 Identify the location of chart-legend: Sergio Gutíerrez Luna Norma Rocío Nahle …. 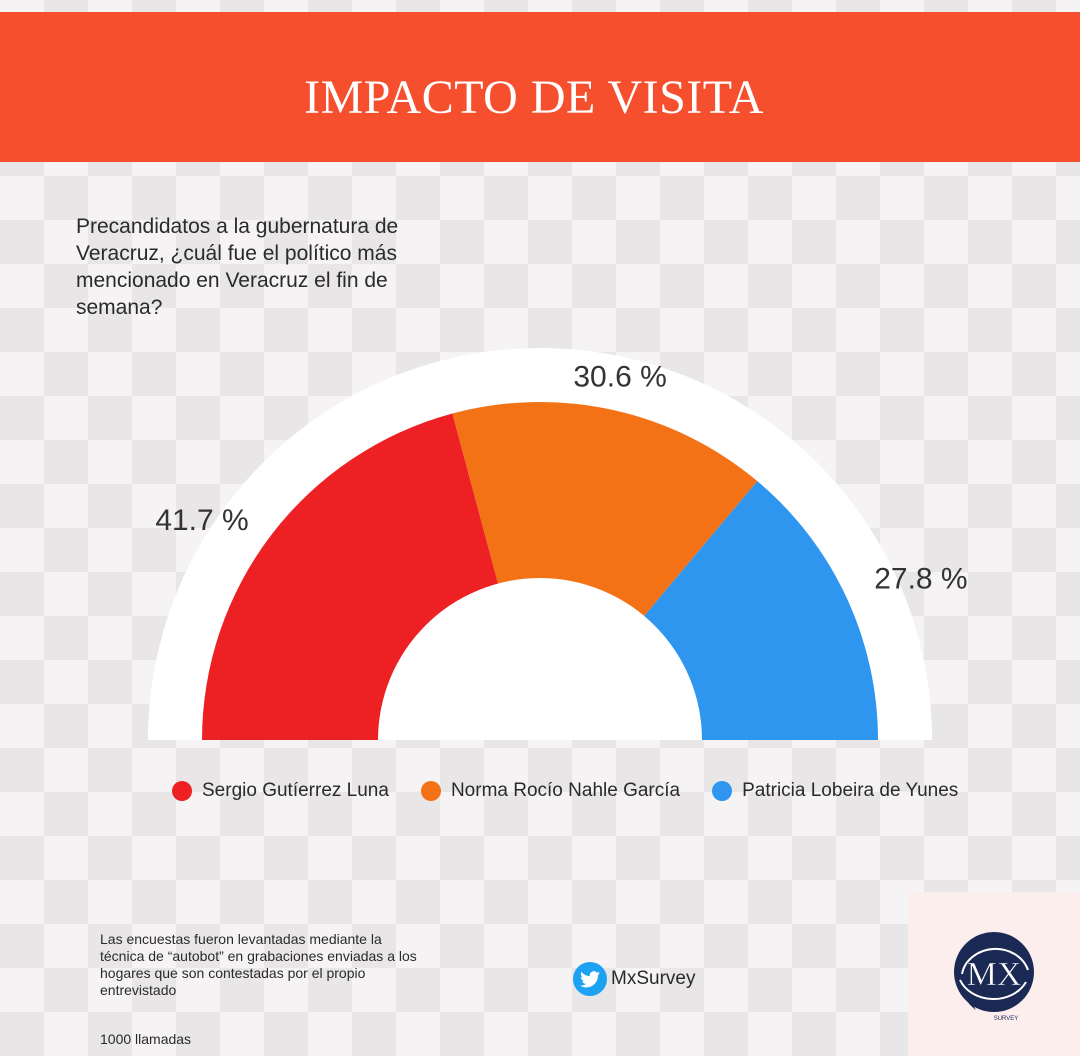
(581, 791).